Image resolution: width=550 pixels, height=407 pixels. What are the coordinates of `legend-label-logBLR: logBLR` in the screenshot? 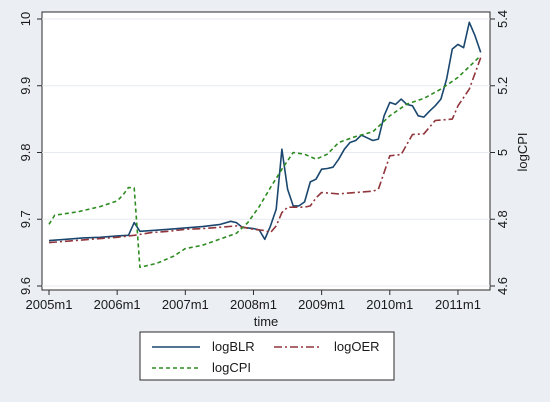 It's located at (233, 346).